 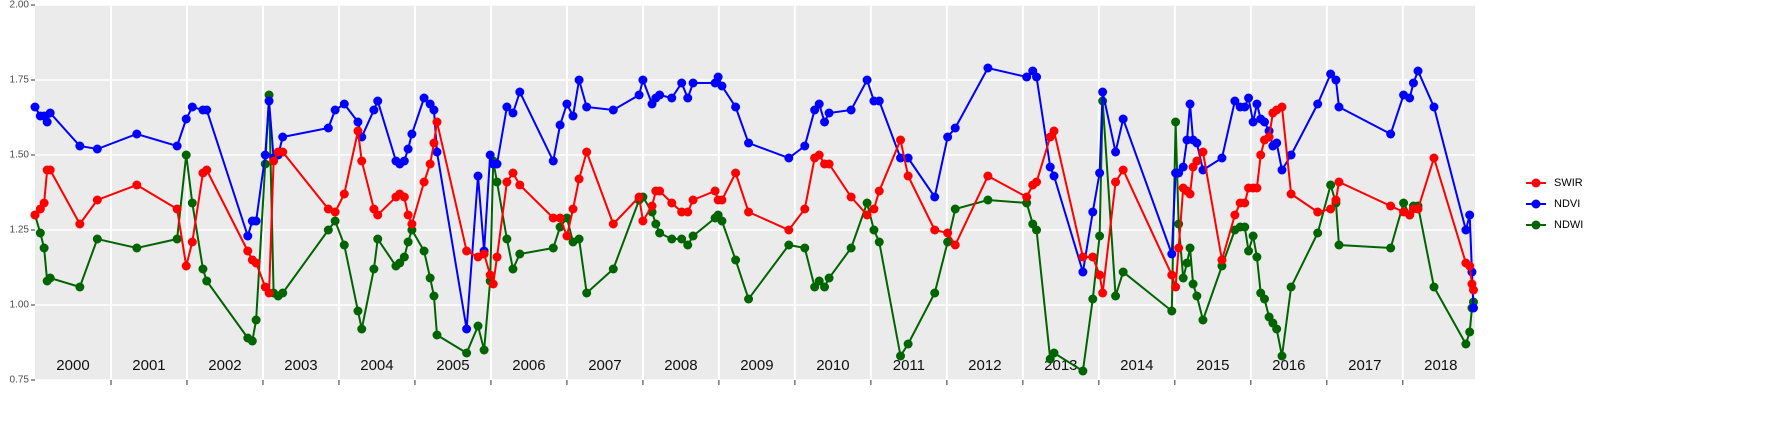 What do you see at coordinates (984, 365) in the screenshot?
I see `year-label: 2012` at bounding box center [984, 365].